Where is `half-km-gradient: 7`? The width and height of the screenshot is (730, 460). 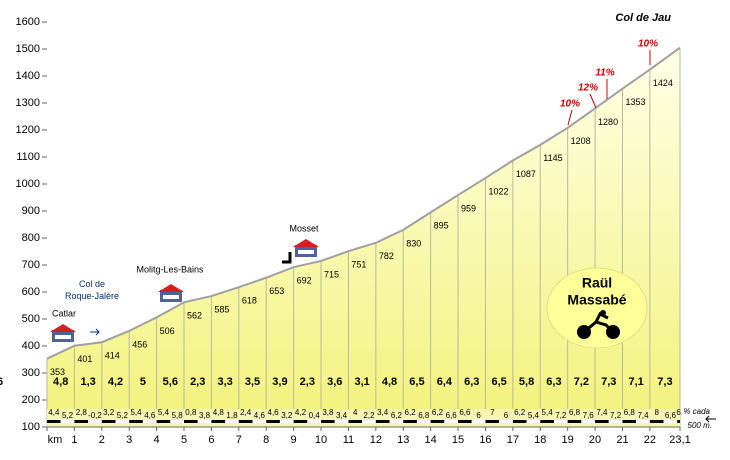 half-km-gradient: 7 is located at coordinates (492, 412).